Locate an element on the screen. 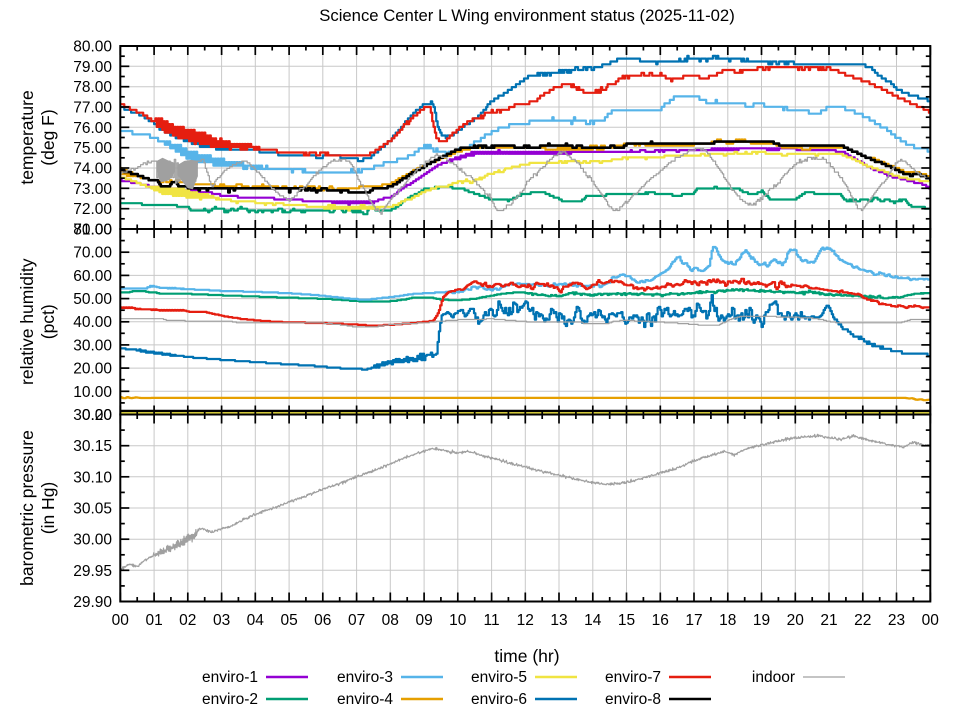  svg-text: 05 is located at coordinates (288, 620).